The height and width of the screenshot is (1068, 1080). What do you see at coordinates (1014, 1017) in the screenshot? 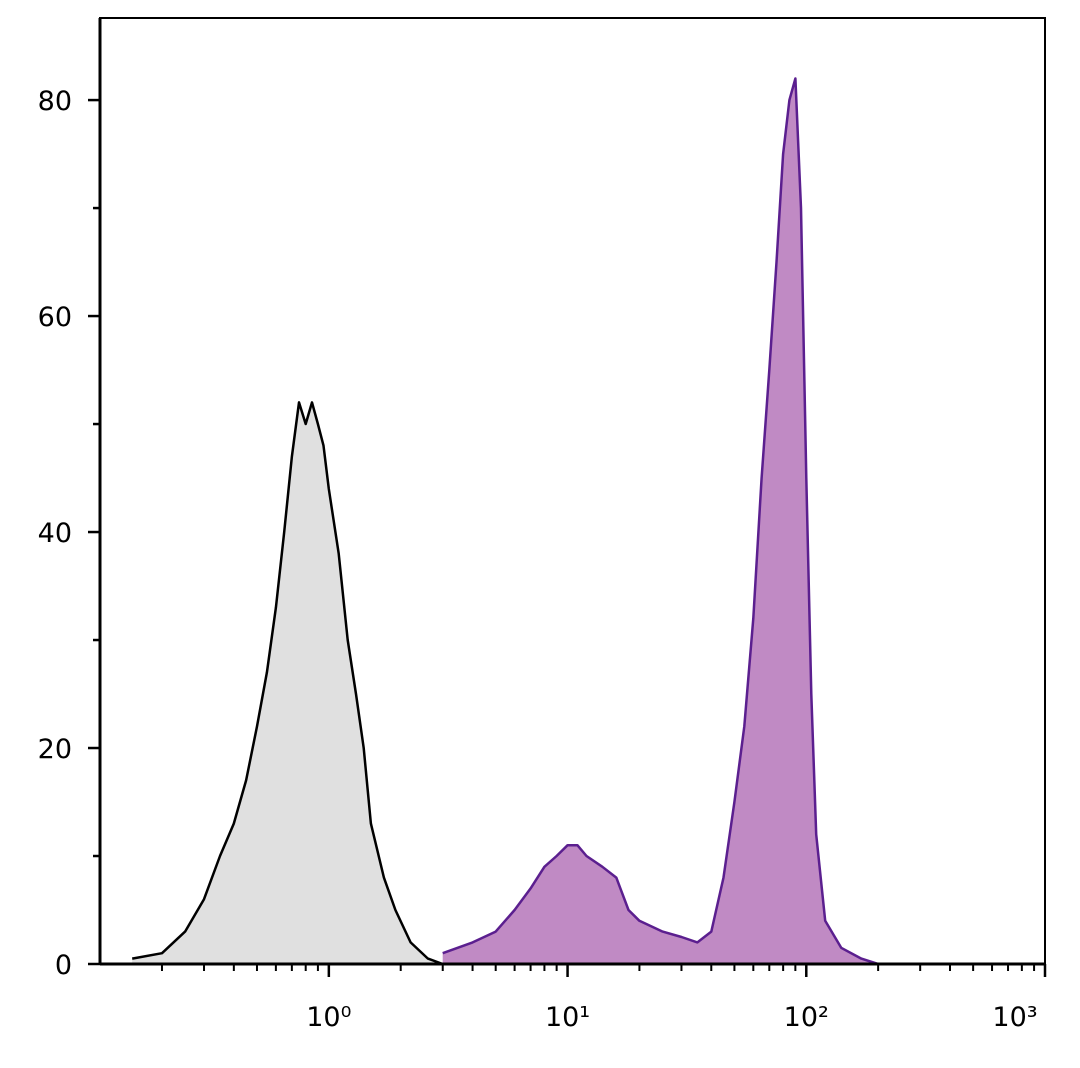
I see `x-tick-label: 10³` at bounding box center [1014, 1017].